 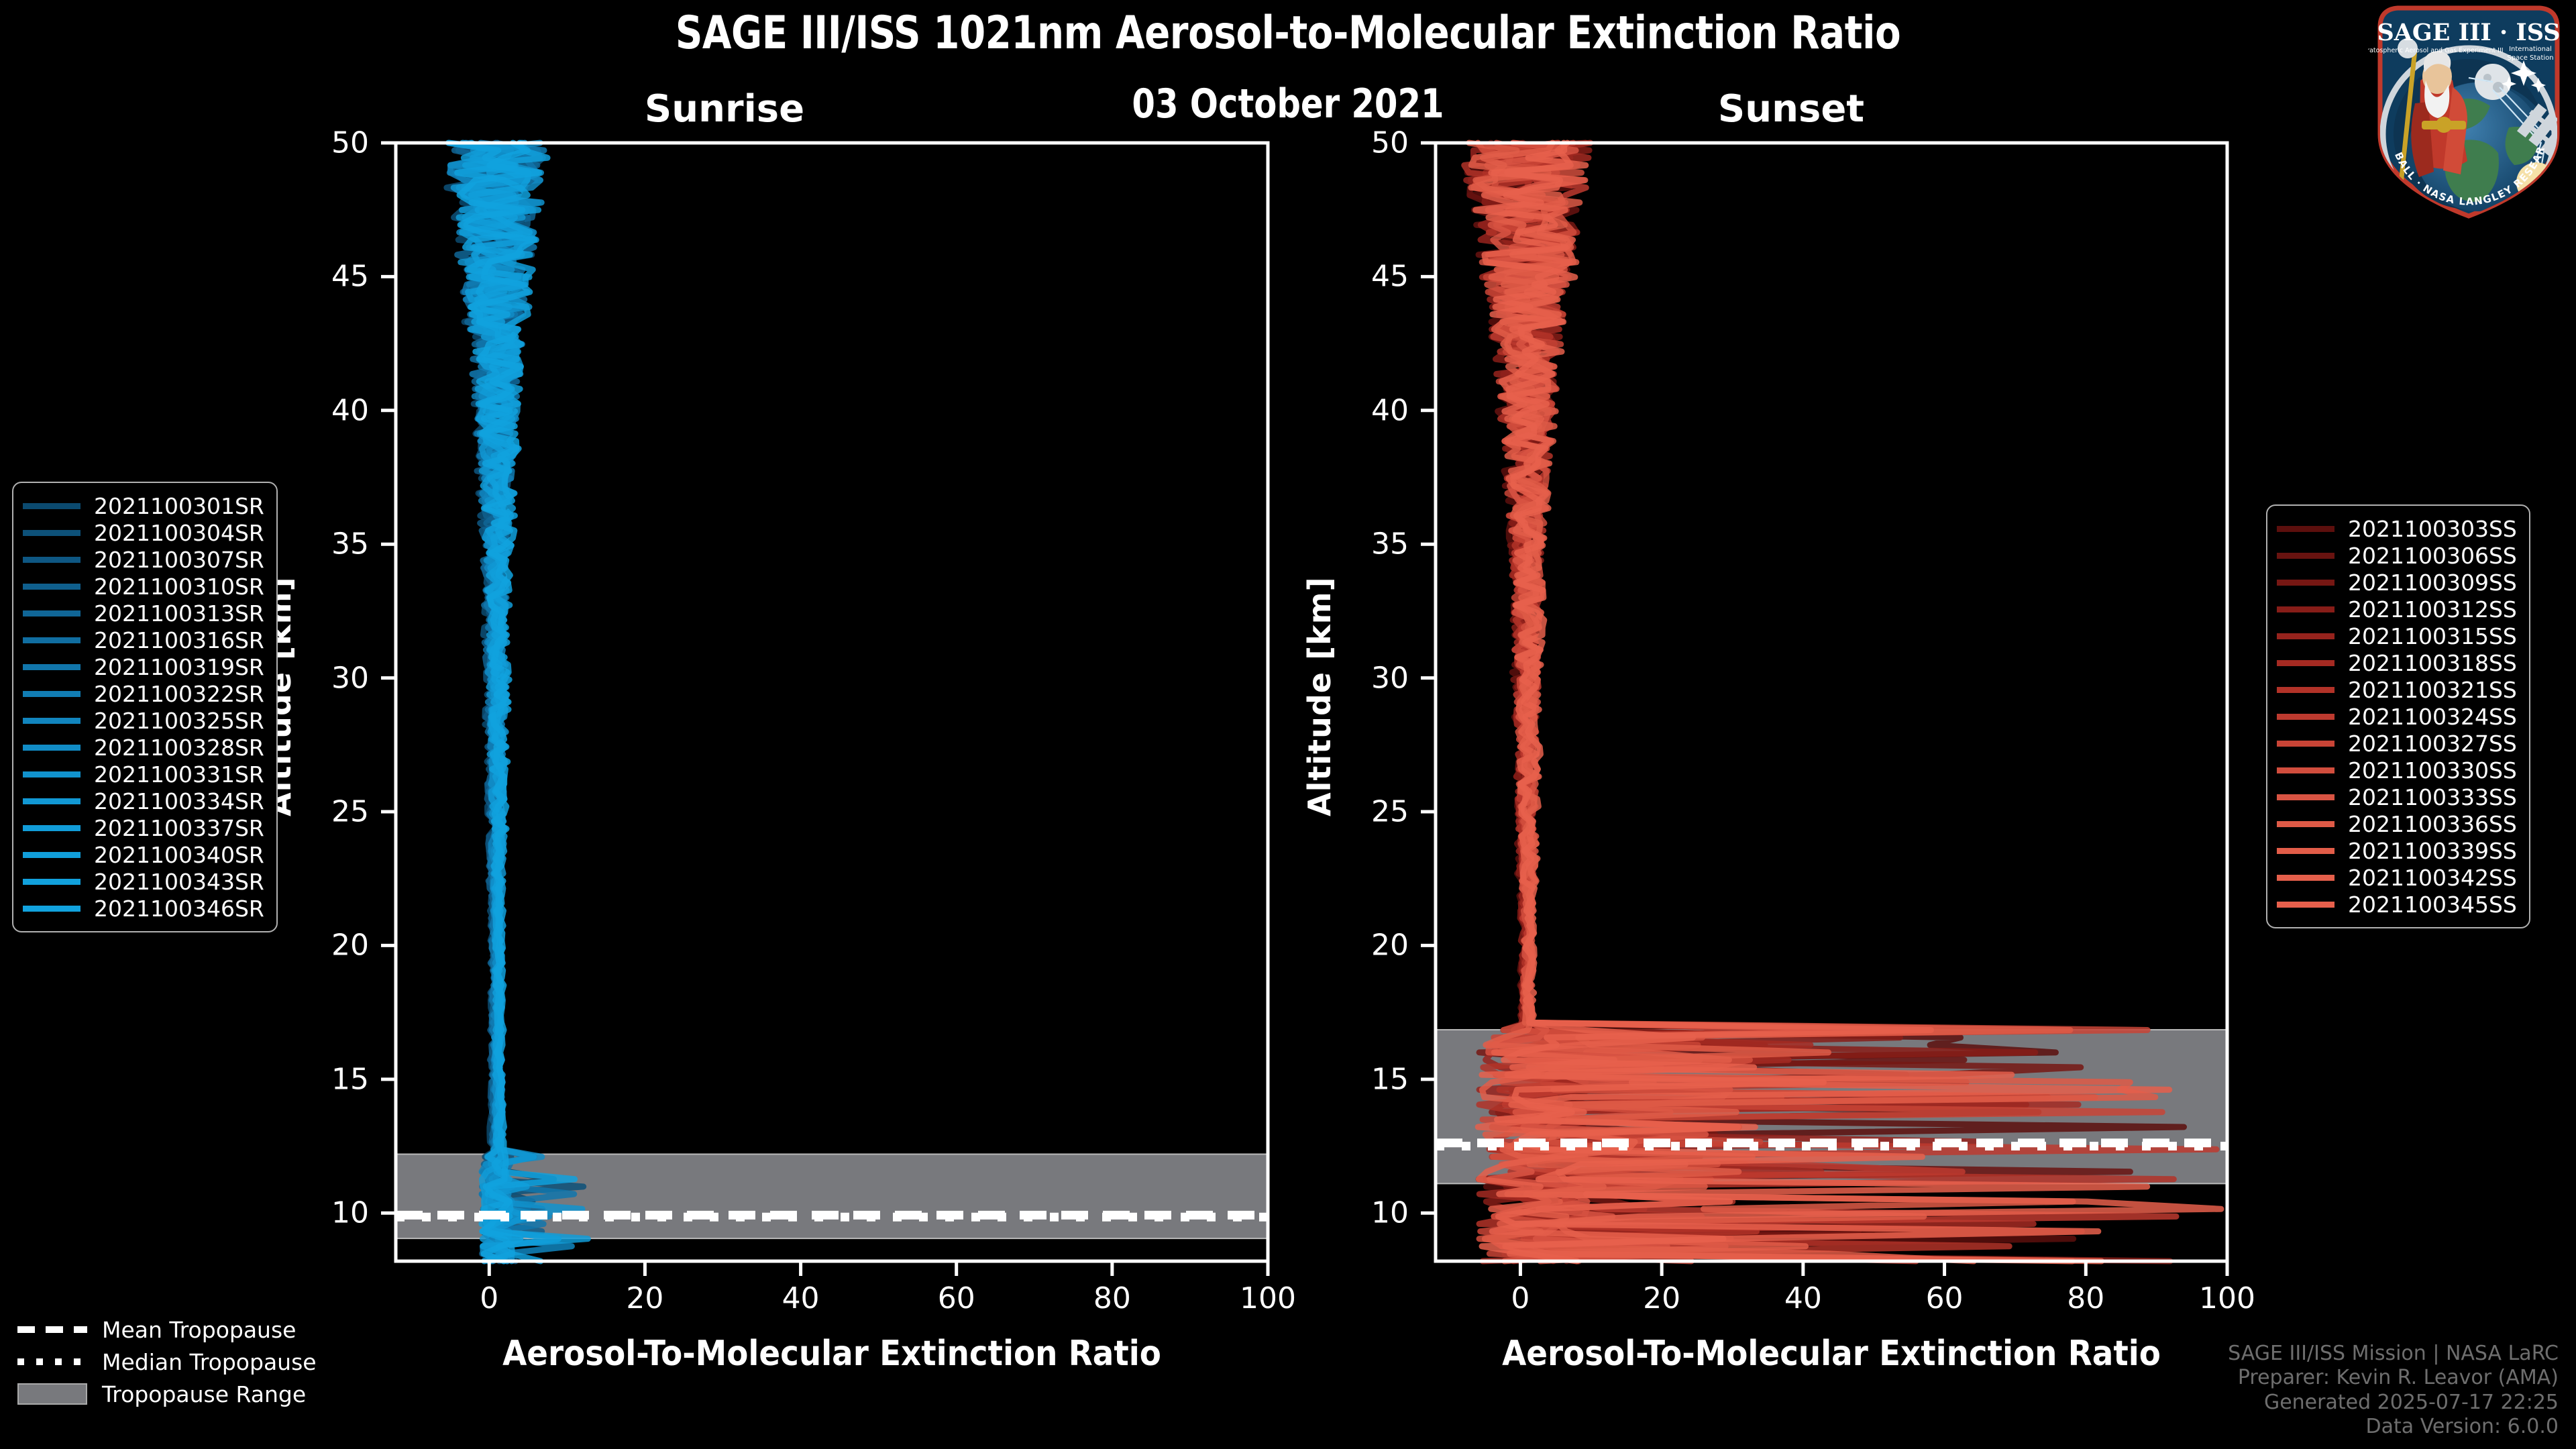 I want to click on sunrise-panel-title: Sunrise, so click(x=724, y=109).